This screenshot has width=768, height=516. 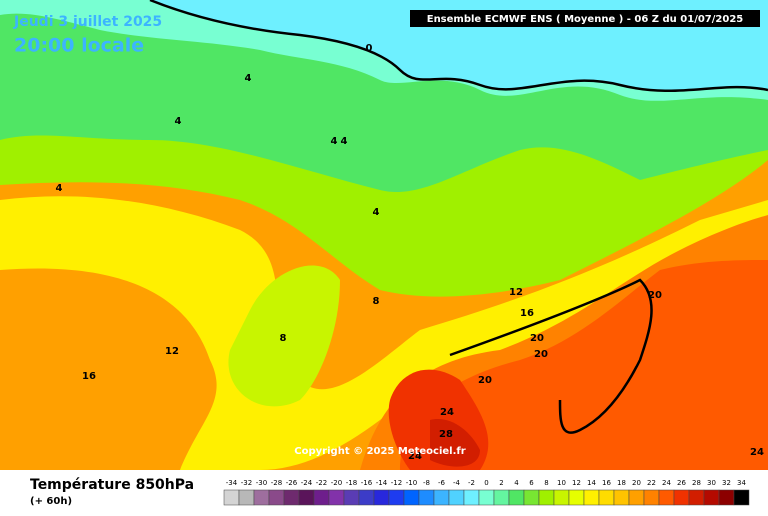 I want to click on contour-label: 28, so click(x=446, y=434).